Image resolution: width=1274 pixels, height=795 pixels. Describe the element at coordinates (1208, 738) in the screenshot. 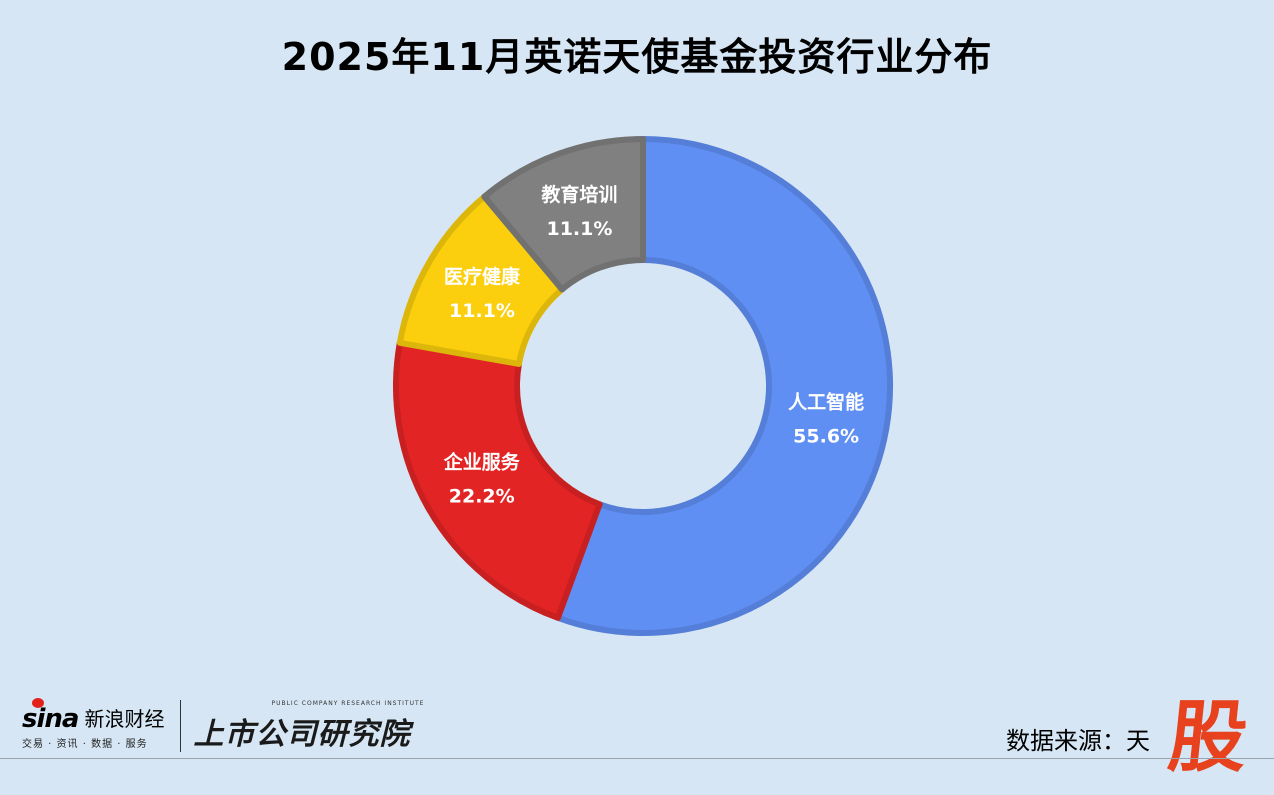

I see `watermark-logo: 股` at that location.